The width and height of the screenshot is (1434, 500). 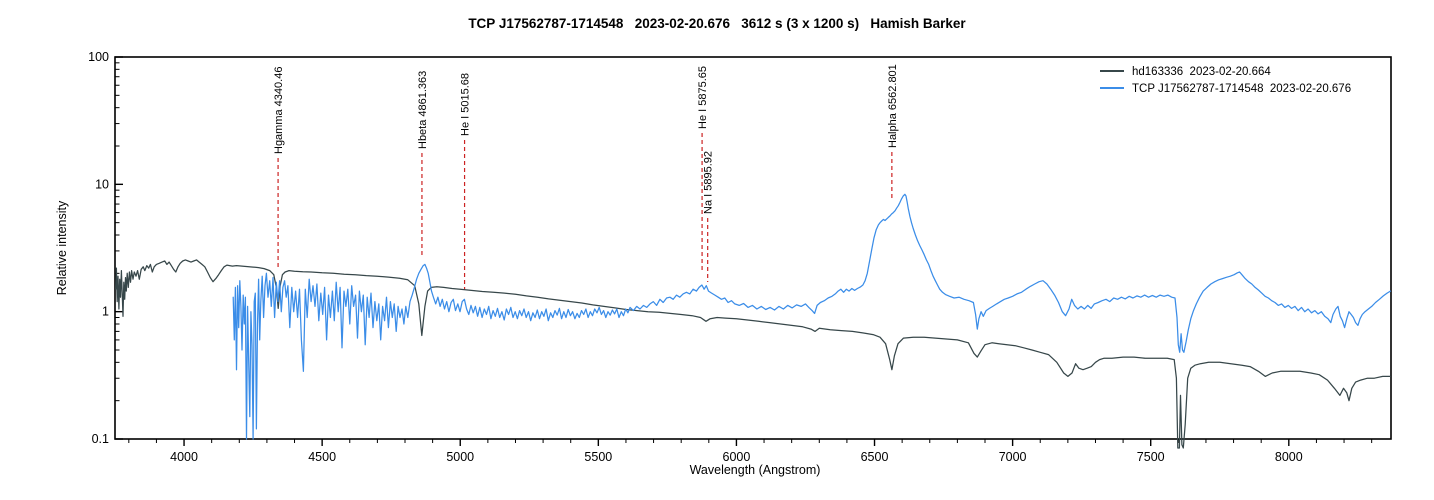 What do you see at coordinates (709, 182) in the screenshot?
I see `spectral-line-label: Na I 5895.92` at bounding box center [709, 182].